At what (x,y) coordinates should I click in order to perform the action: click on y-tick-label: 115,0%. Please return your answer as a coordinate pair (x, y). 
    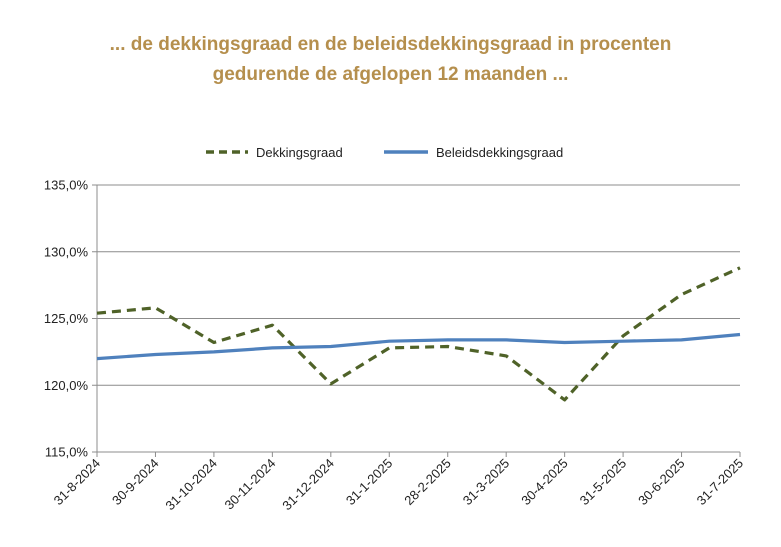
    Looking at the image, I should click on (67, 452).